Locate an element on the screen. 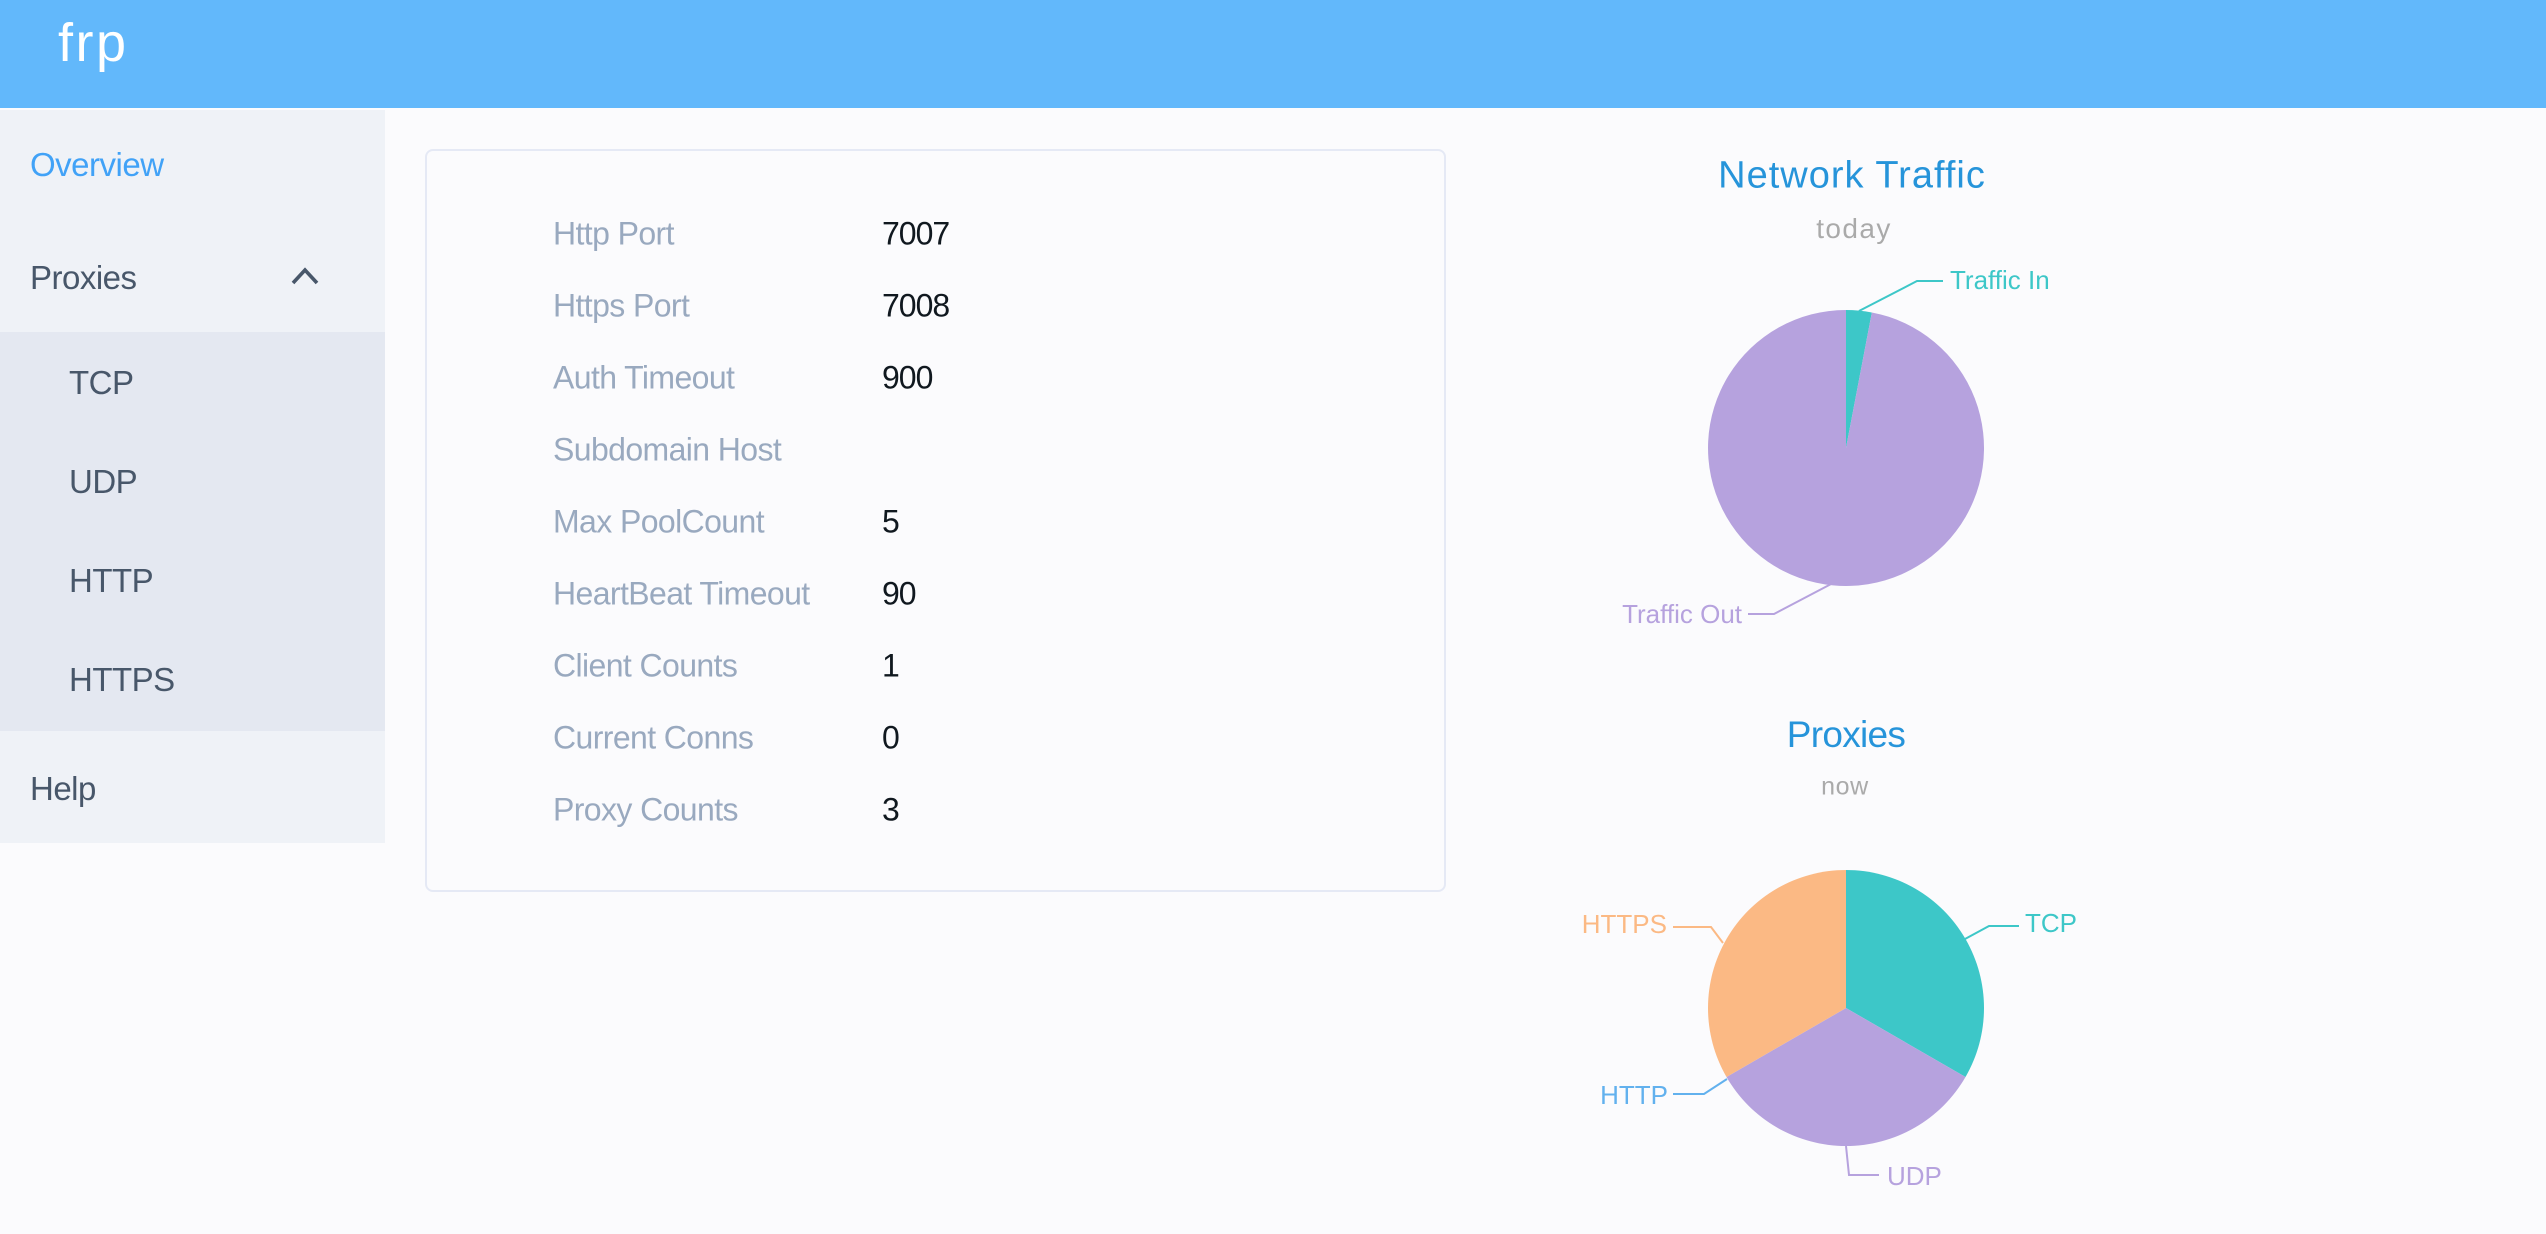 Image resolution: width=2546 pixels, height=1234 pixels. svg-text: Traffic In is located at coordinates (2000, 280).